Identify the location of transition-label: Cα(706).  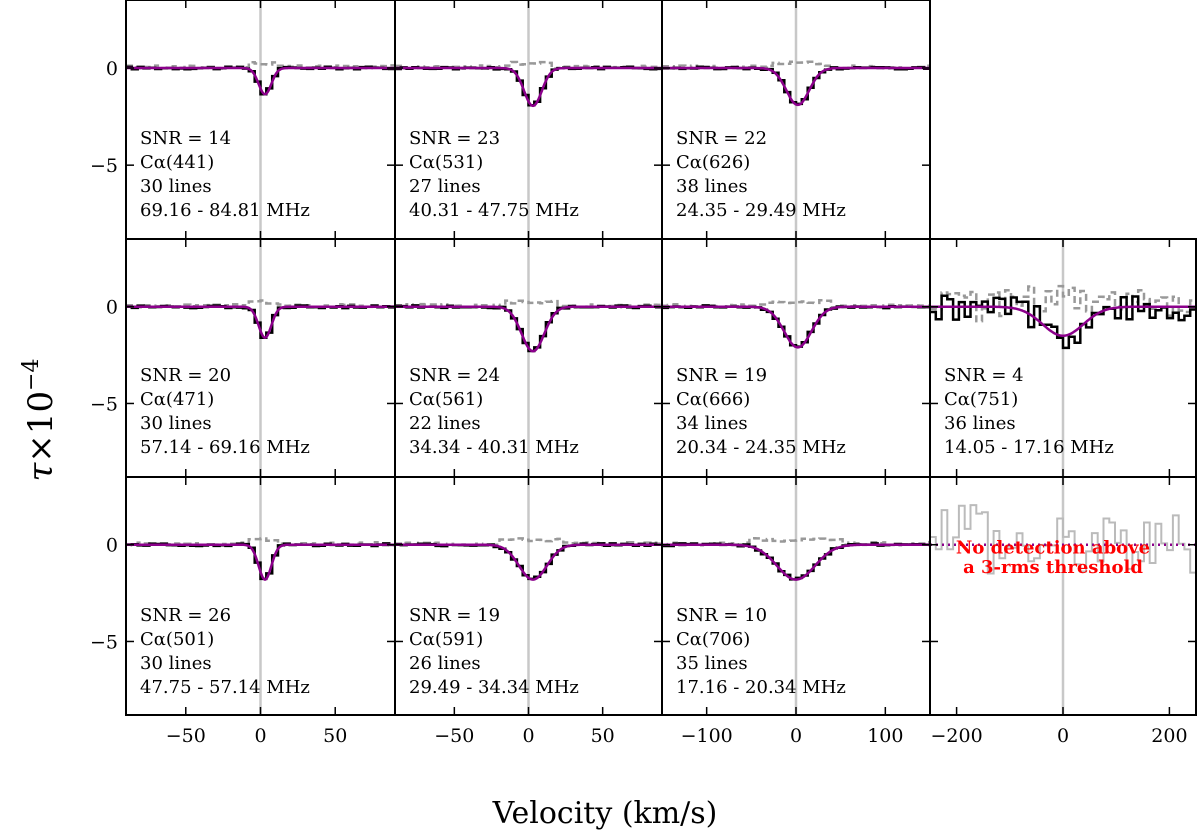
(713, 639).